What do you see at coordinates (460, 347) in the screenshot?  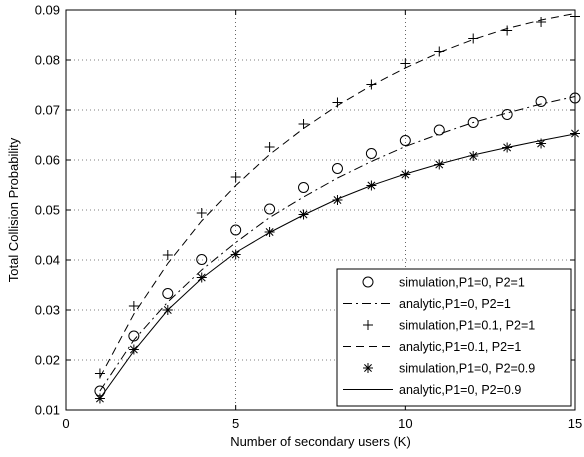 I see `legend-label: analytic,P1=0.1, P2=1` at bounding box center [460, 347].